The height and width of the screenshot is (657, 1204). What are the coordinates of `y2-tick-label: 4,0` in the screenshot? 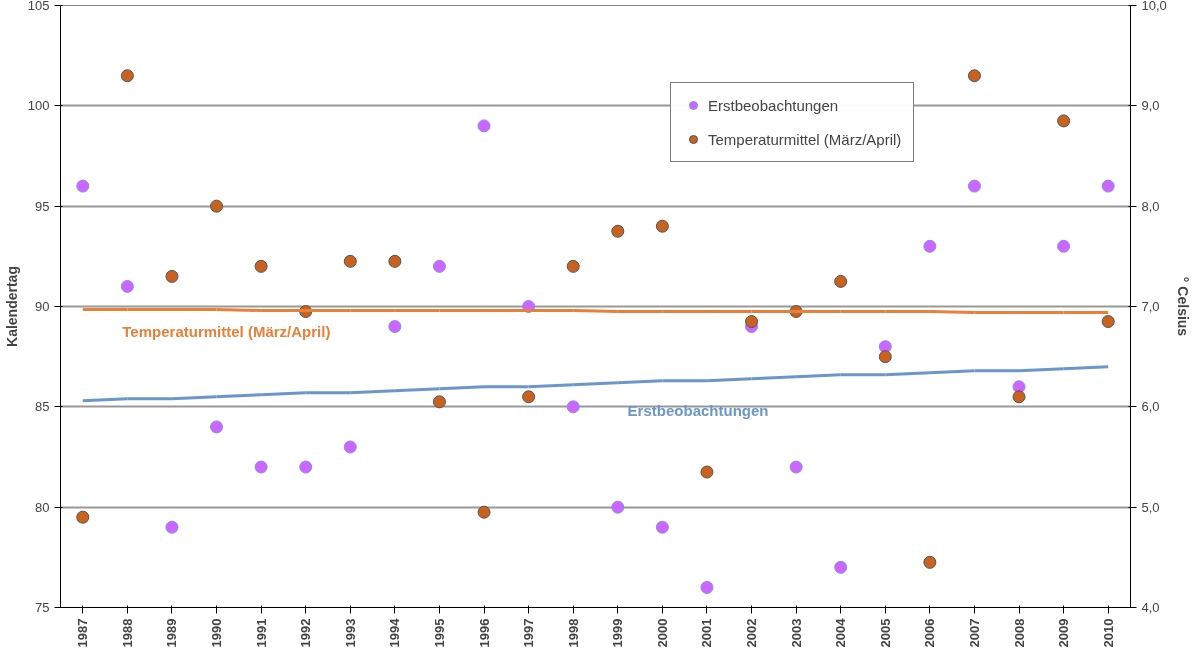 It's located at (1150, 607).